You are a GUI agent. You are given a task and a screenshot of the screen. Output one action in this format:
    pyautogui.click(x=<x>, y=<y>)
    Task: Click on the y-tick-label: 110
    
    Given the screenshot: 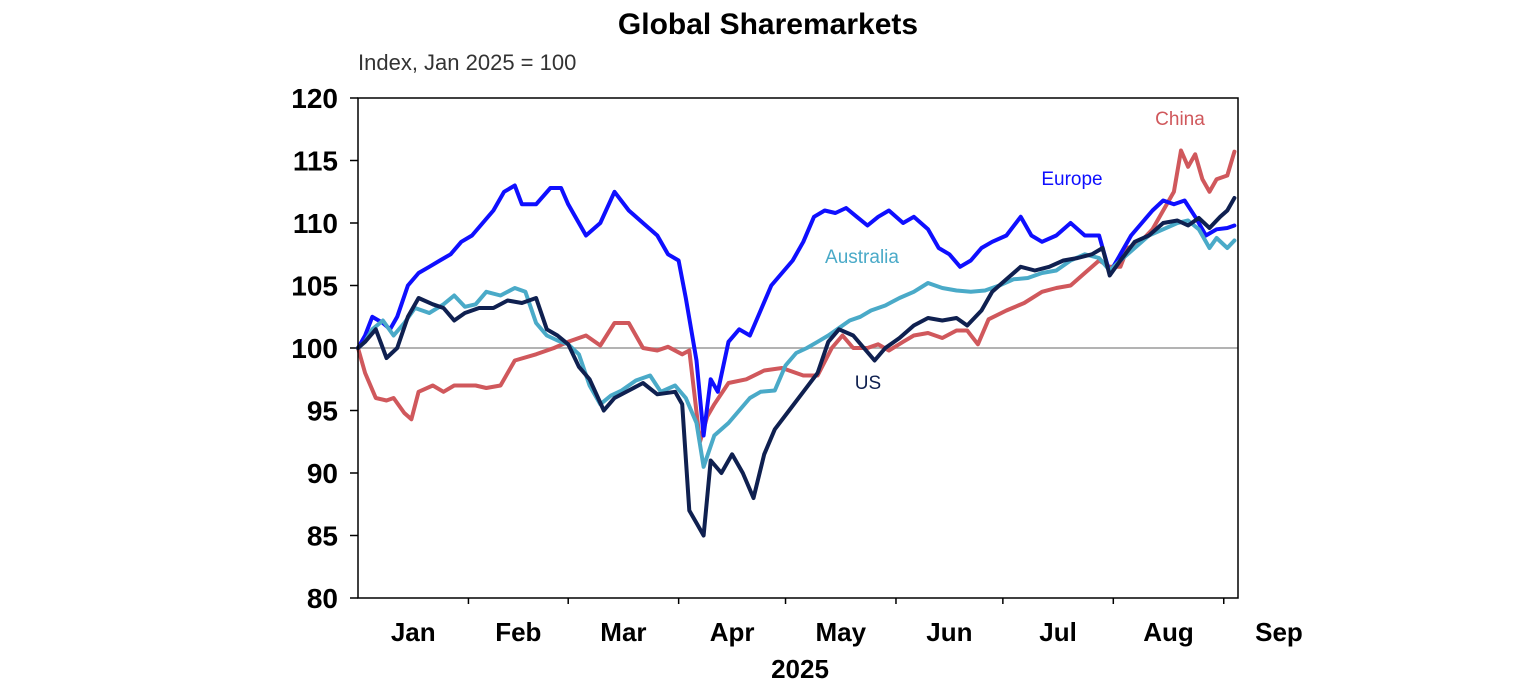 What is the action you would take?
    pyautogui.click(x=315, y=223)
    